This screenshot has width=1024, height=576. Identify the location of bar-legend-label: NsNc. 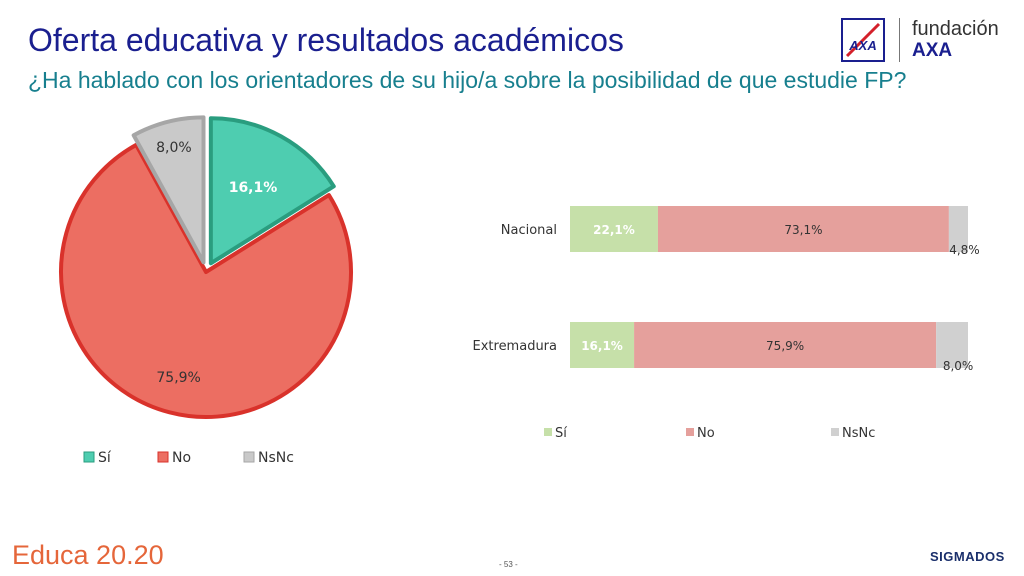
(858, 433).